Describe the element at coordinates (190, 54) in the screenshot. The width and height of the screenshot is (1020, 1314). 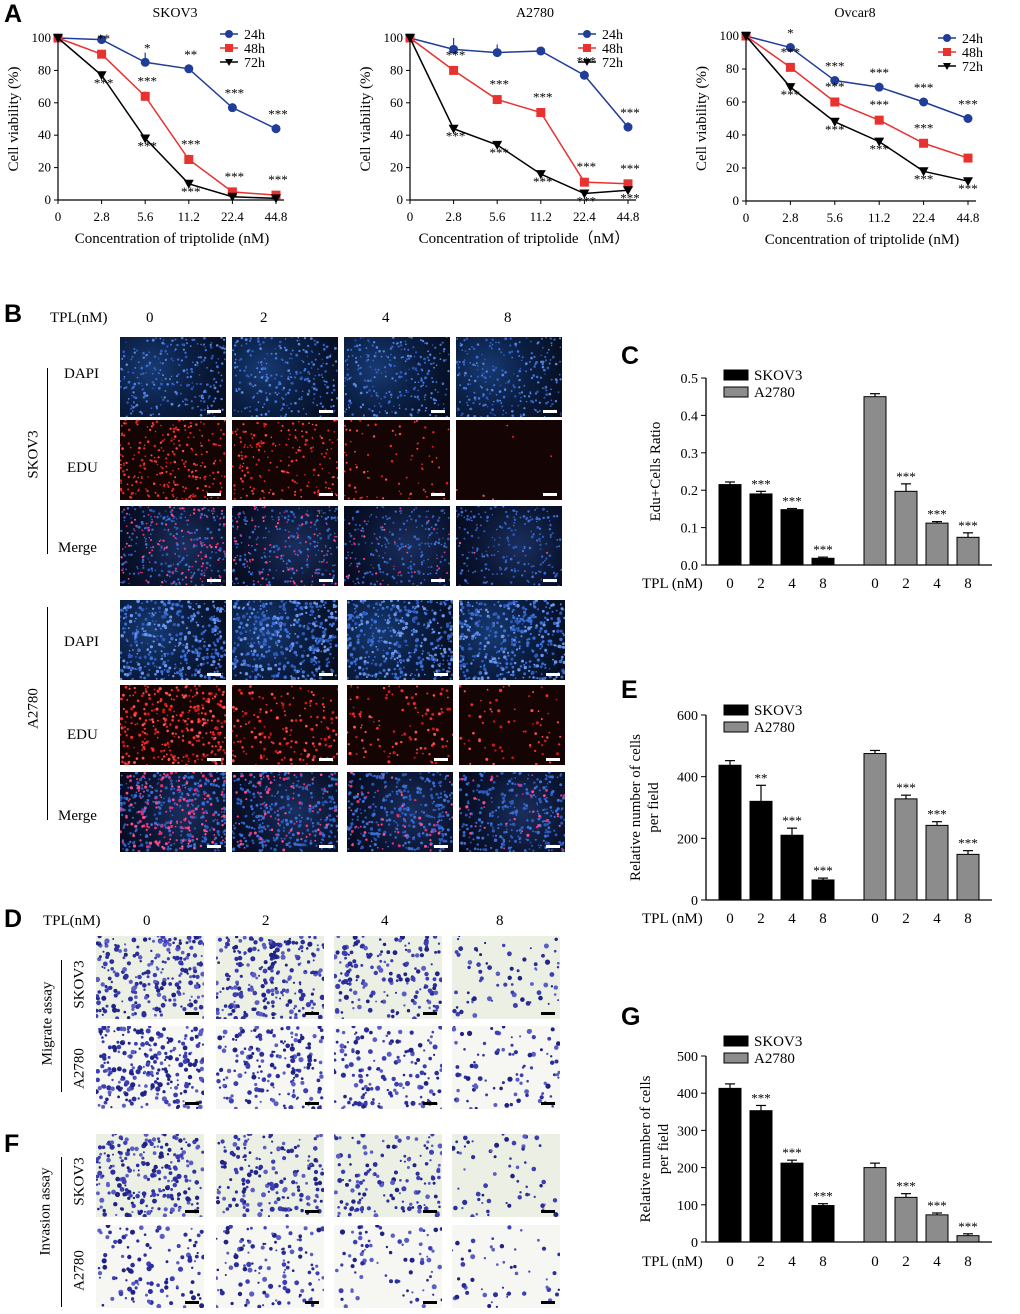
I see `significance-label: **` at that location.